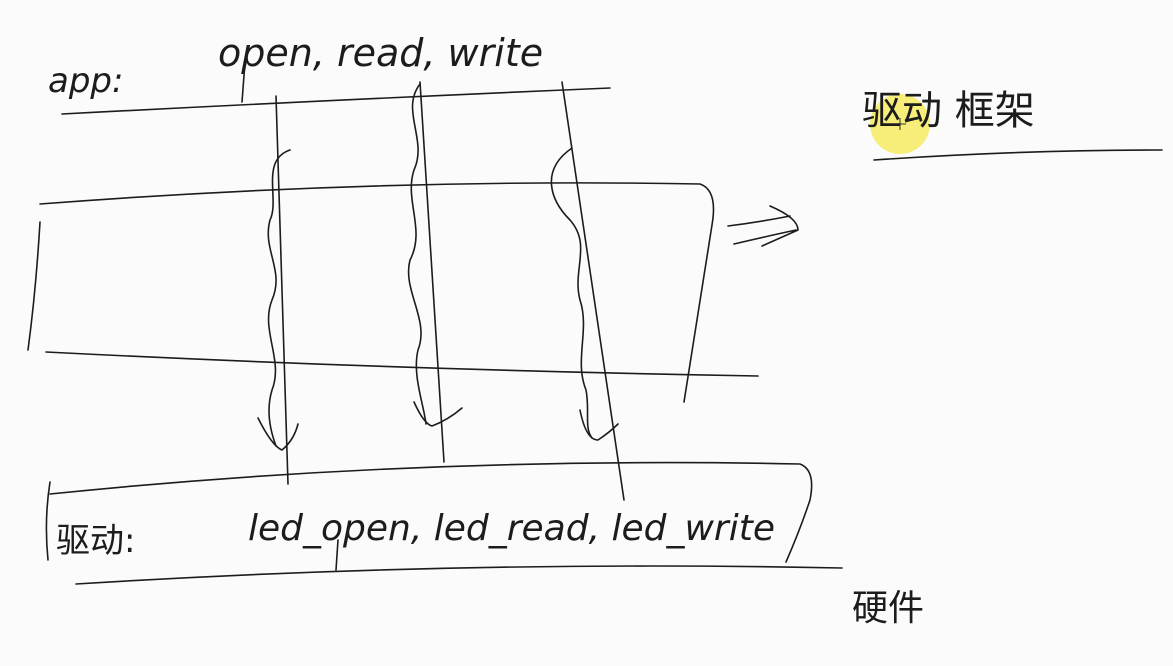 This screenshot has height=666, width=1173. Describe the element at coordinates (85, 81) in the screenshot. I see `app-label: app:` at that location.